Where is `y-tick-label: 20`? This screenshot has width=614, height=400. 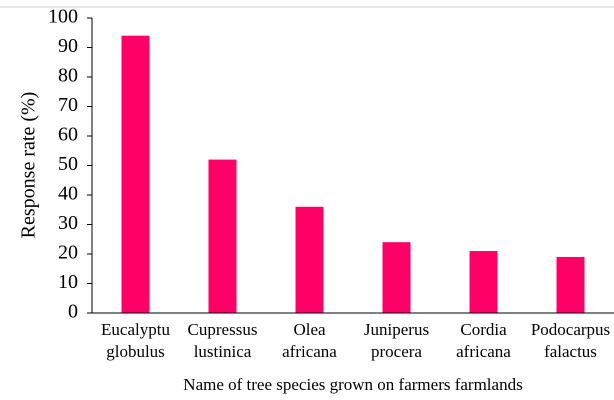
y-tick-label: 20 is located at coordinates (68, 253).